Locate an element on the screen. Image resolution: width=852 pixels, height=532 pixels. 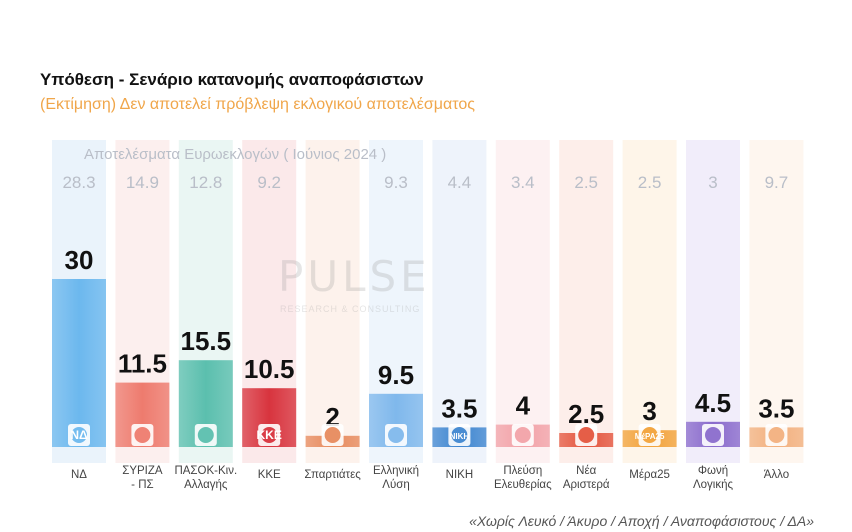
party-logo-text: ΝΙΚΗ is located at coordinates (460, 436).